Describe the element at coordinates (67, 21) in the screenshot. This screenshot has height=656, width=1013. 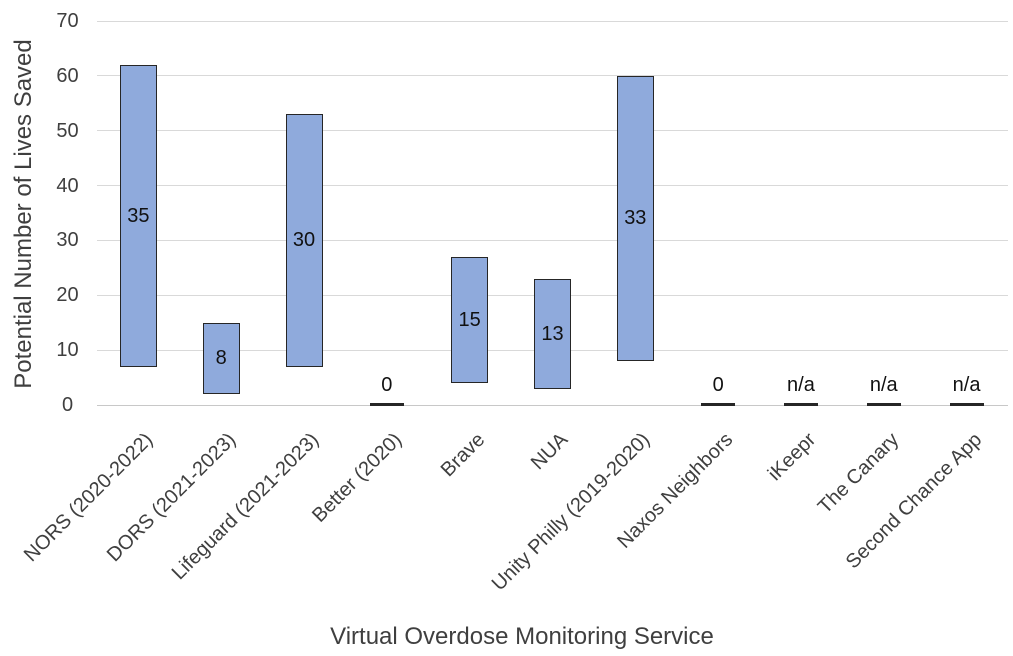
I see `y-axis-tick-label: 70` at that location.